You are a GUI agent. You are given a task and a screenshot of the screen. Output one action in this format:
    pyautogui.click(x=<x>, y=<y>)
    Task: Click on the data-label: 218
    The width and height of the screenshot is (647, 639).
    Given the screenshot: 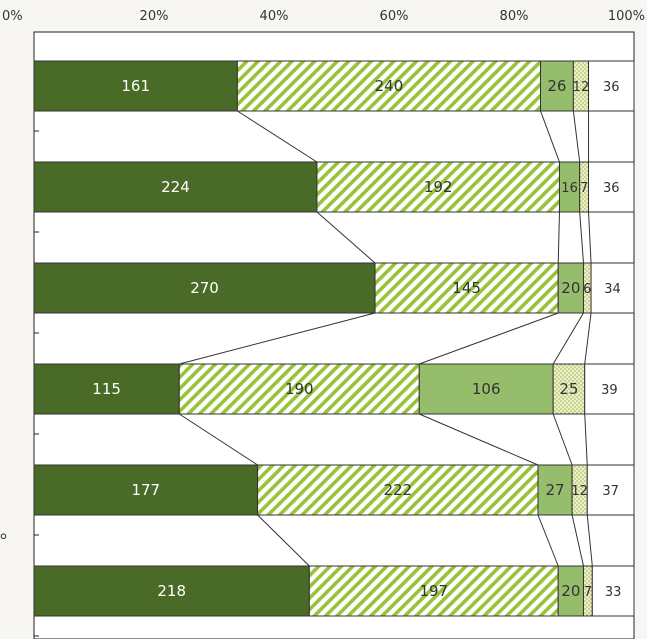 What is the action you would take?
    pyautogui.click(x=171, y=591)
    